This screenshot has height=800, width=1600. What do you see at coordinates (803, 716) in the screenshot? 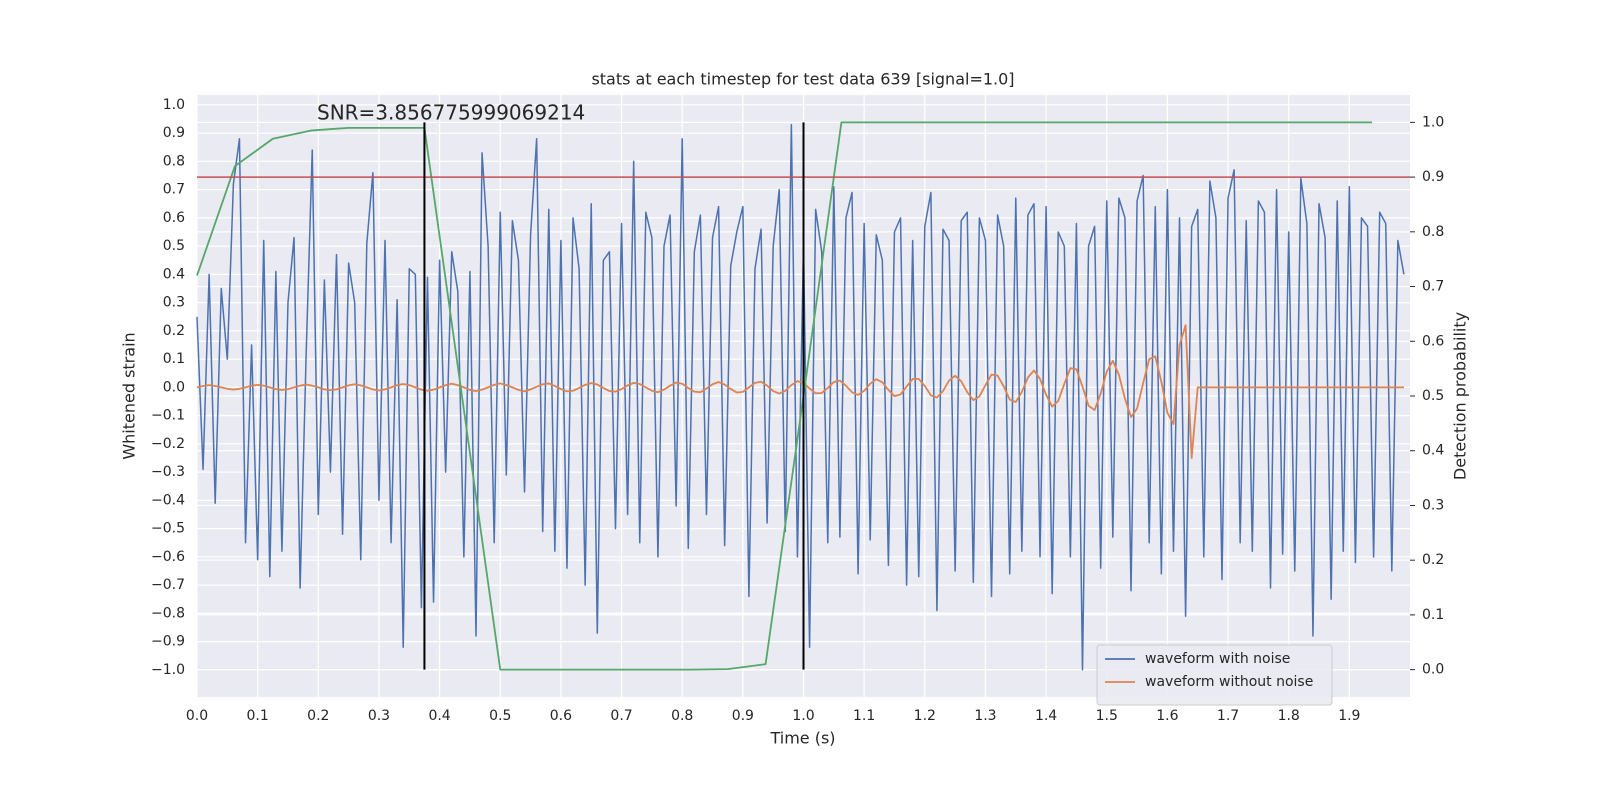
I see `x-tick-label: 1.0` at bounding box center [803, 716].